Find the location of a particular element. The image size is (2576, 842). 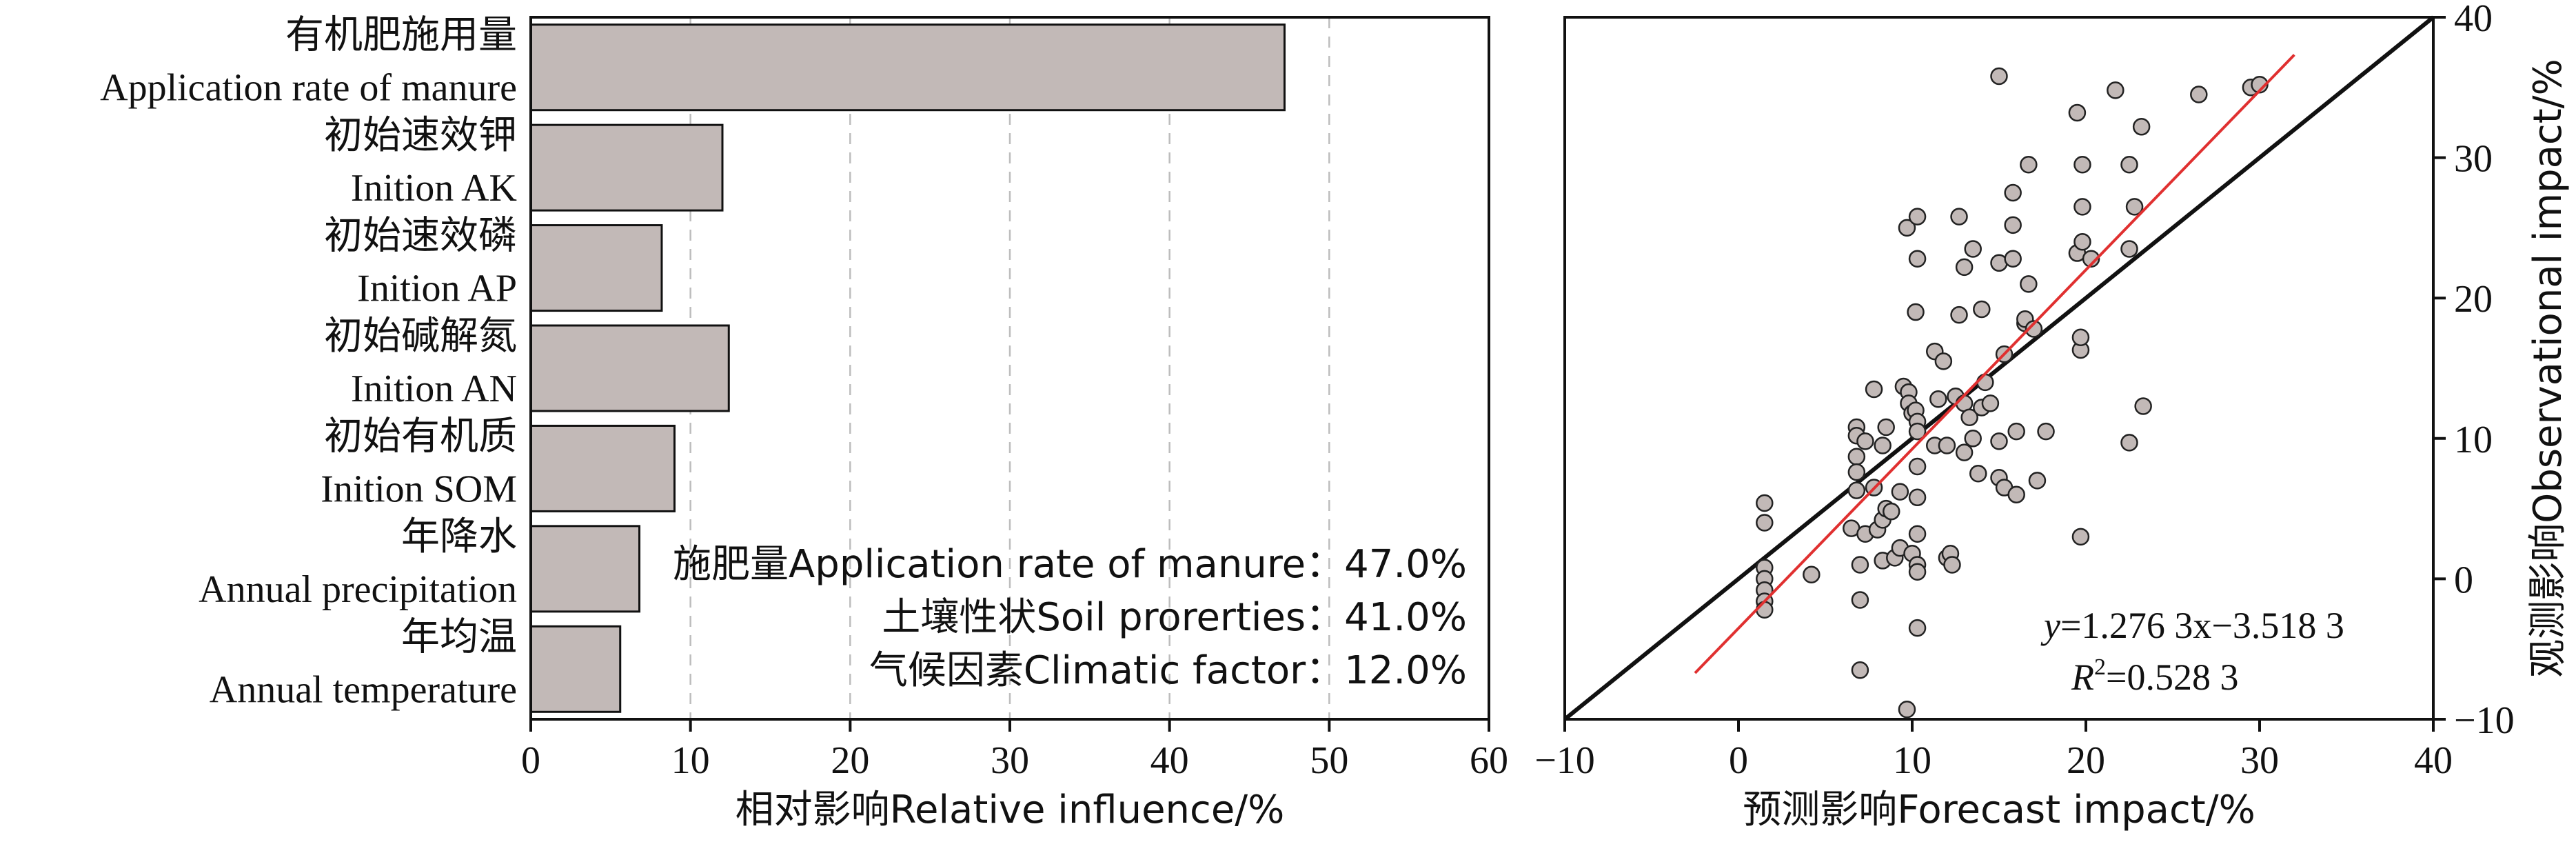

scatter-y-tick-label: 20 is located at coordinates (2473, 300).